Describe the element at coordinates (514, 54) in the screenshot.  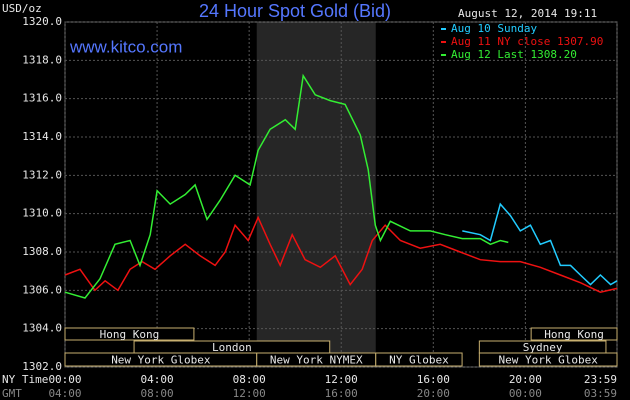
I see `legend-label: Aug 12 Last 1308.20` at that location.